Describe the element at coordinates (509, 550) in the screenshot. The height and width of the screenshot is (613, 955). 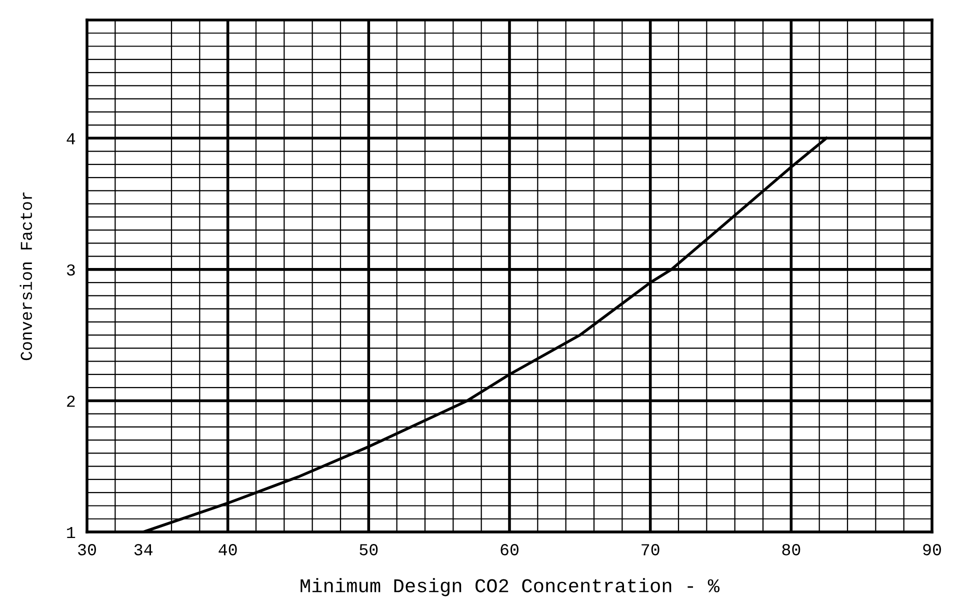
I see `x-tick-label: 60` at that location.